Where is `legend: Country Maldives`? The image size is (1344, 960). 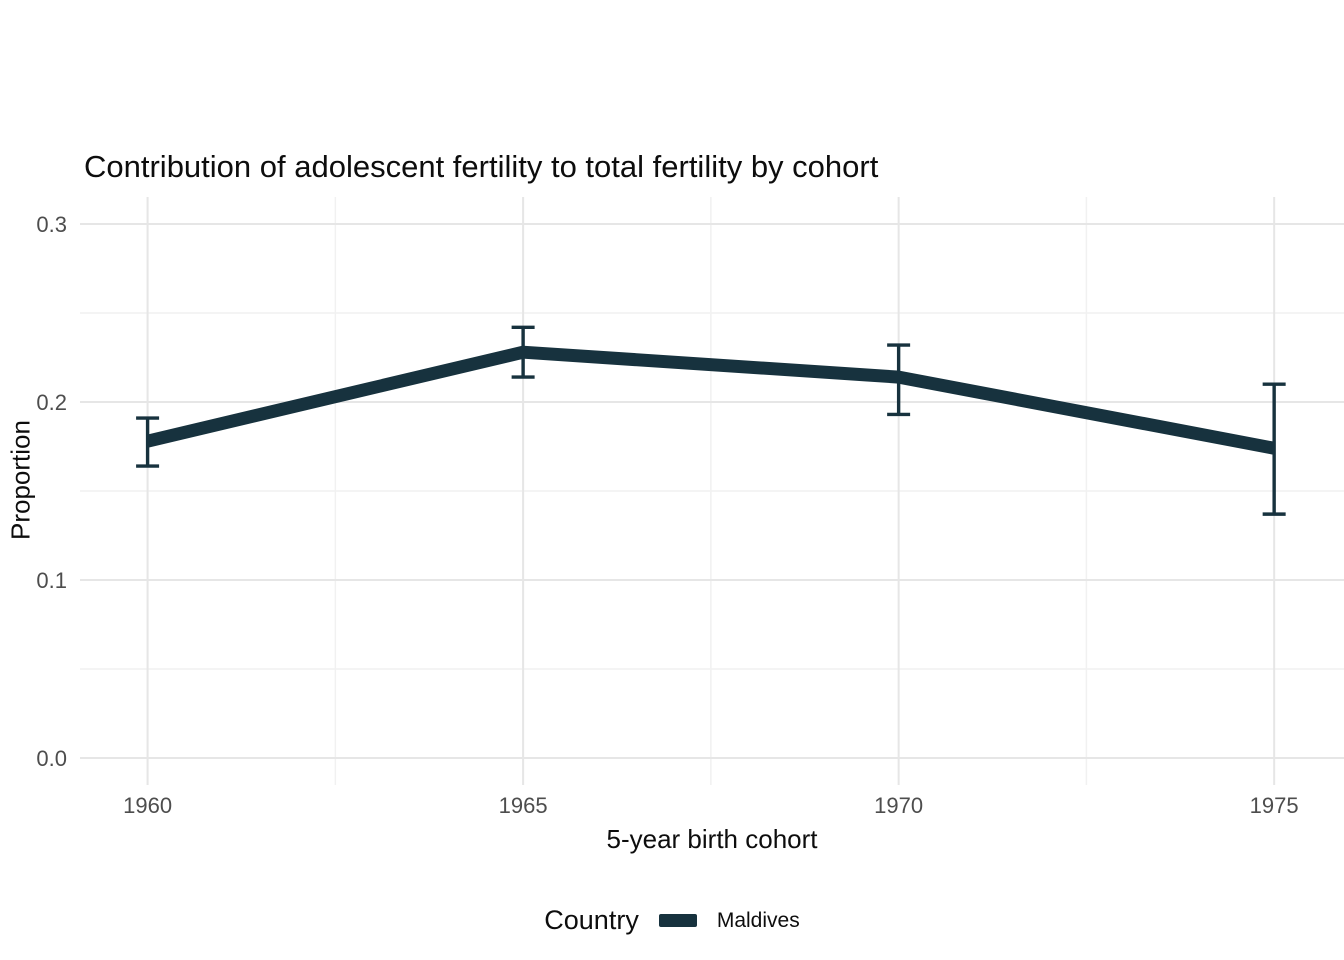
legend: Country Maldives is located at coordinates (672, 920).